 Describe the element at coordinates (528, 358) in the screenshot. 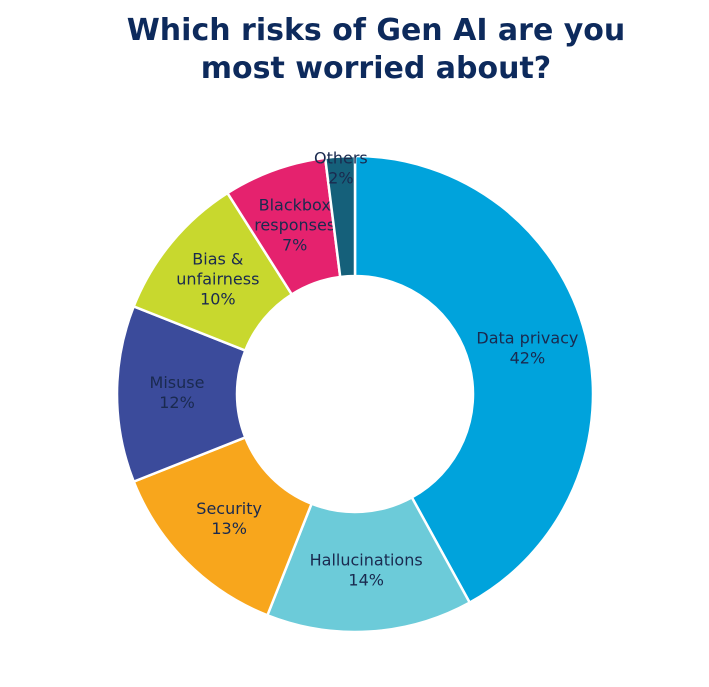

I see `value-label: 42%` at that location.